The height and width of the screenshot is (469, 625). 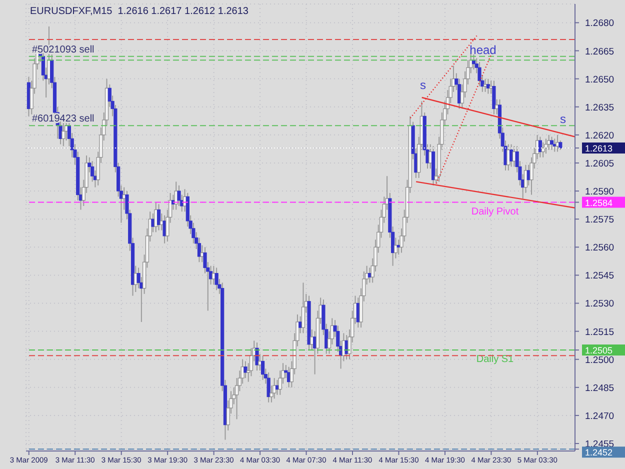 I want to click on y-tick-label: 1.2452, so click(x=599, y=453).